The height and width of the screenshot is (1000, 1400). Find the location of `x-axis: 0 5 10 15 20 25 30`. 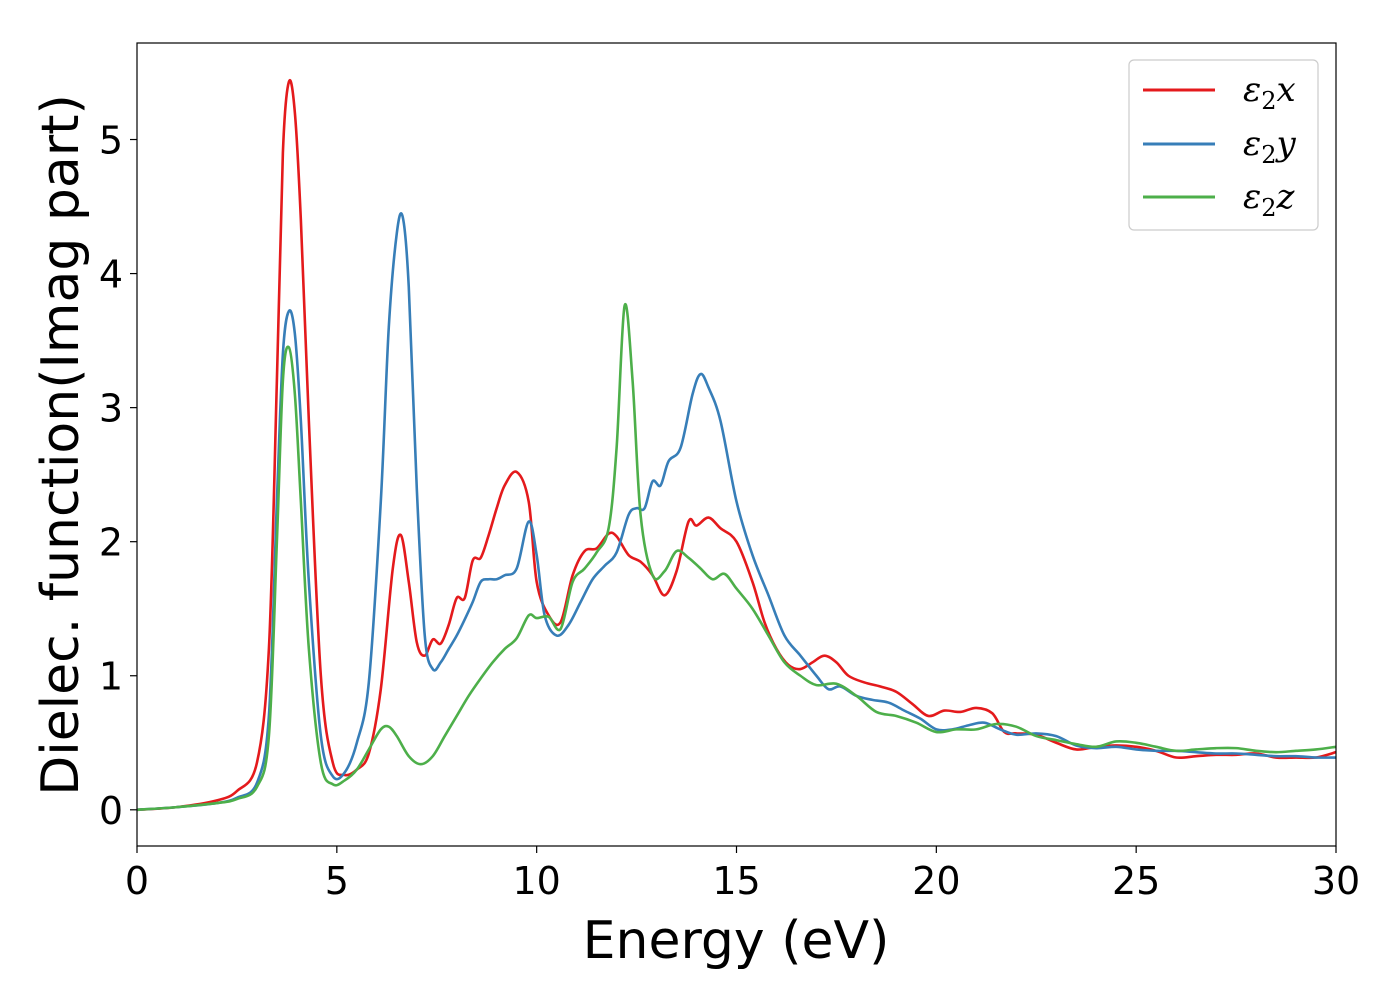

x-axis: 0 5 10 15 20 25 30 is located at coordinates (742, 874).